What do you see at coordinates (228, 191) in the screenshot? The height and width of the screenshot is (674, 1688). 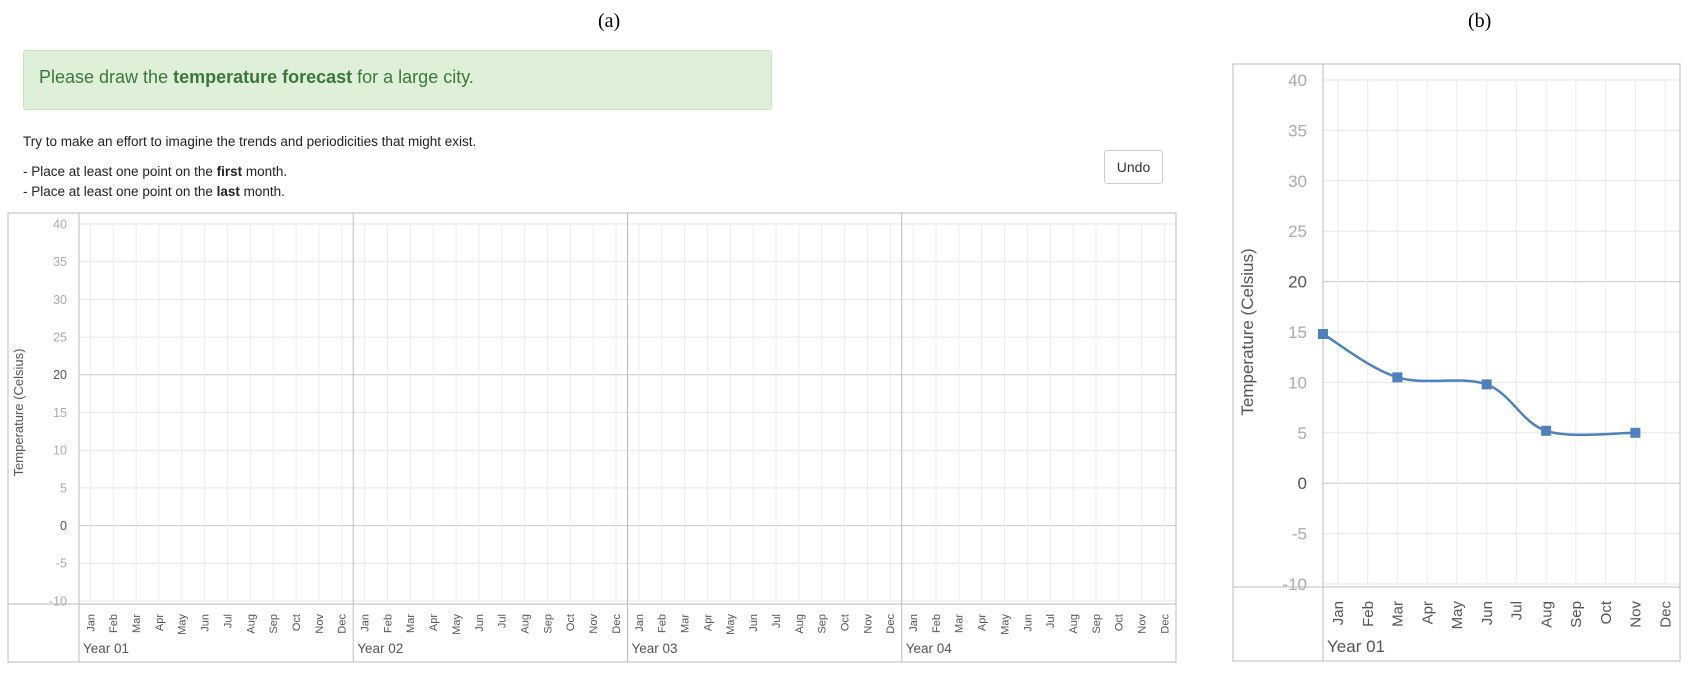 I see `instruction-emphasis: last` at bounding box center [228, 191].